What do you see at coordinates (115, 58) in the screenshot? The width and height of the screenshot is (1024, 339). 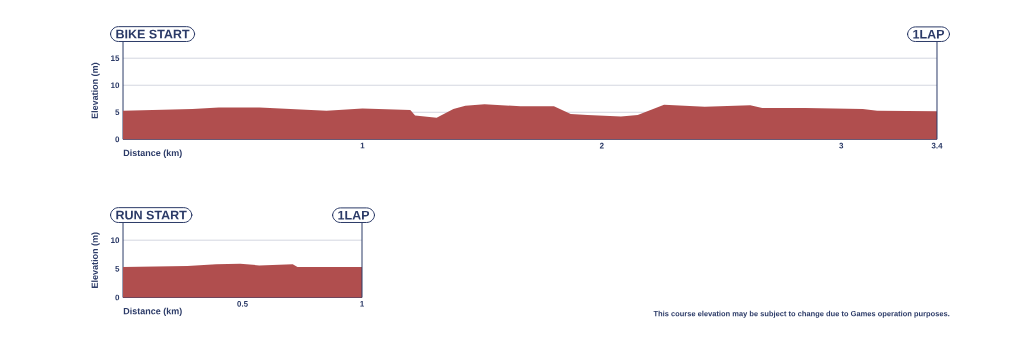 I see `y-tick-label: 15` at bounding box center [115, 58].